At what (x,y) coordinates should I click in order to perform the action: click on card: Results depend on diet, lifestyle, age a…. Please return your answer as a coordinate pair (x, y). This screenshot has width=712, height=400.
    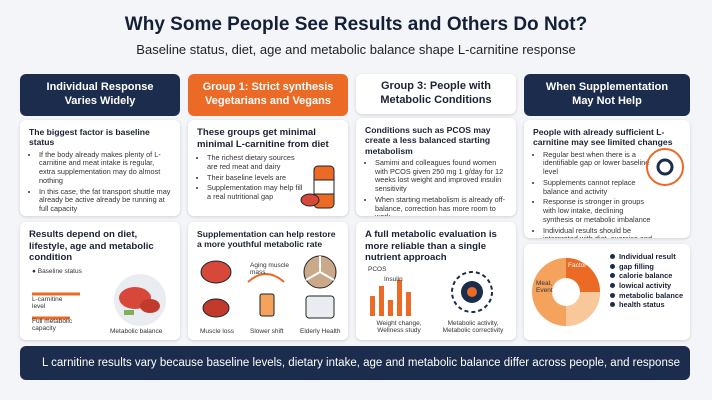
    Looking at the image, I should click on (100, 281).